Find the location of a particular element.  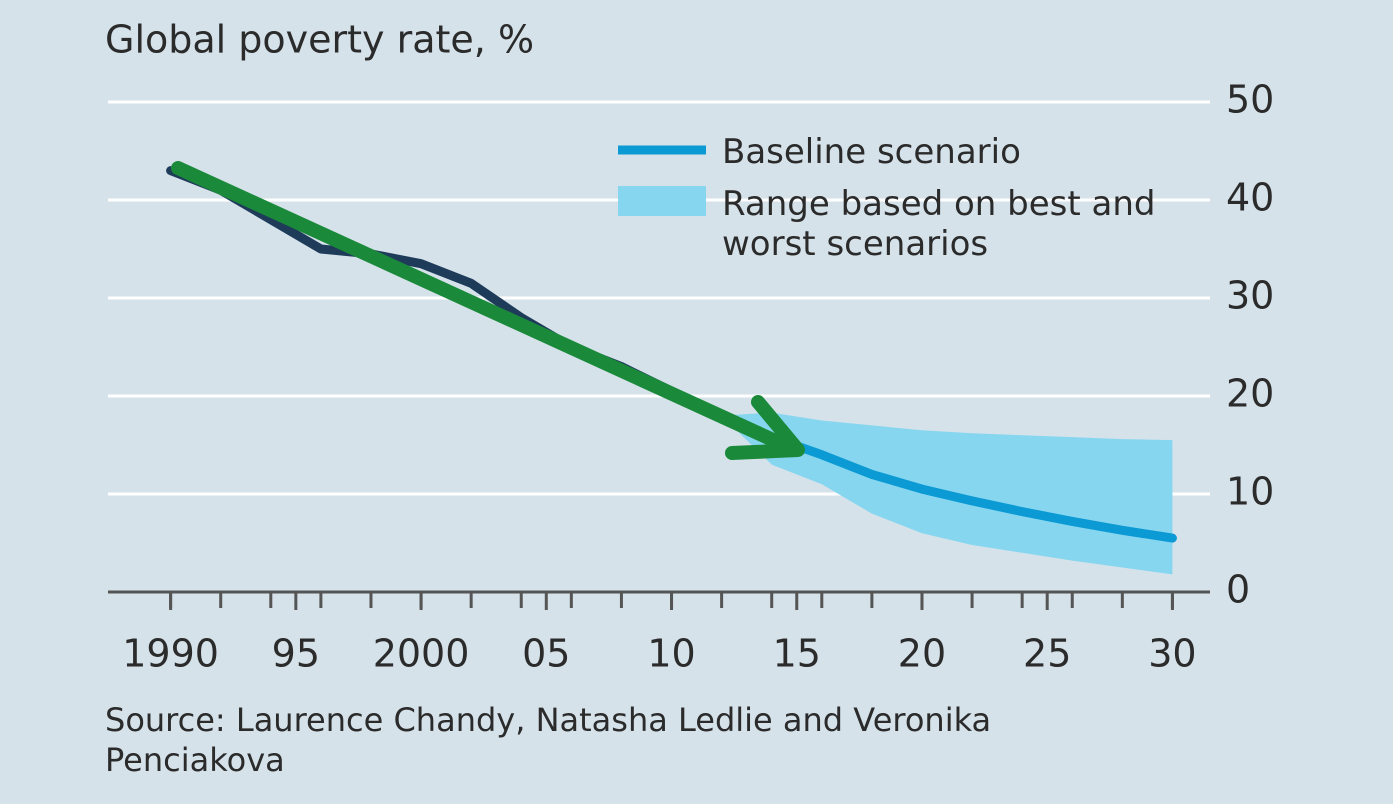

x-tick-label: 1990 is located at coordinates (170, 654).